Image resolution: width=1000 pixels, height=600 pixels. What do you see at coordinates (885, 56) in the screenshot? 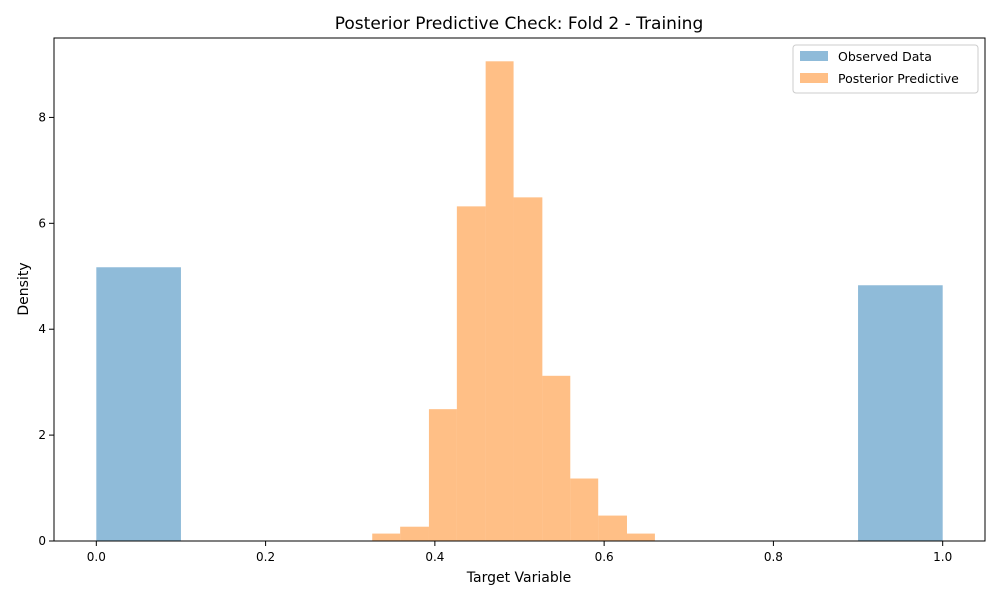
I see `legend-label-observed-data: Observed Data` at bounding box center [885, 56].